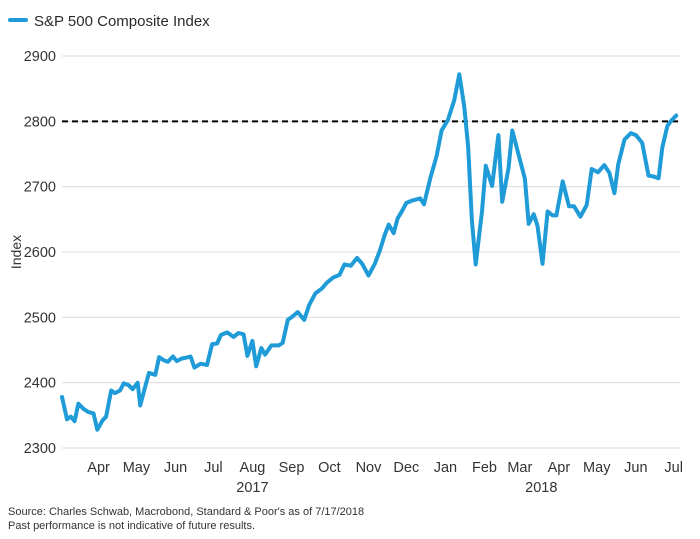 The width and height of the screenshot is (700, 539). What do you see at coordinates (40, 122) in the screenshot?
I see `y-tick-label: 2800` at bounding box center [40, 122].